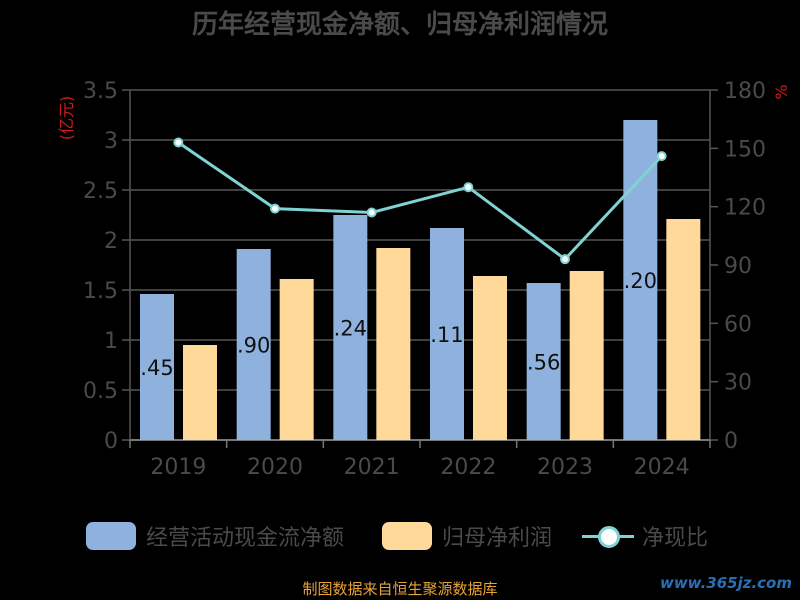 Image resolution: width=800 pixels, height=600 pixels. What do you see at coordinates (565, 467) in the screenshot?
I see `x-tick-label: 2023` at bounding box center [565, 467].